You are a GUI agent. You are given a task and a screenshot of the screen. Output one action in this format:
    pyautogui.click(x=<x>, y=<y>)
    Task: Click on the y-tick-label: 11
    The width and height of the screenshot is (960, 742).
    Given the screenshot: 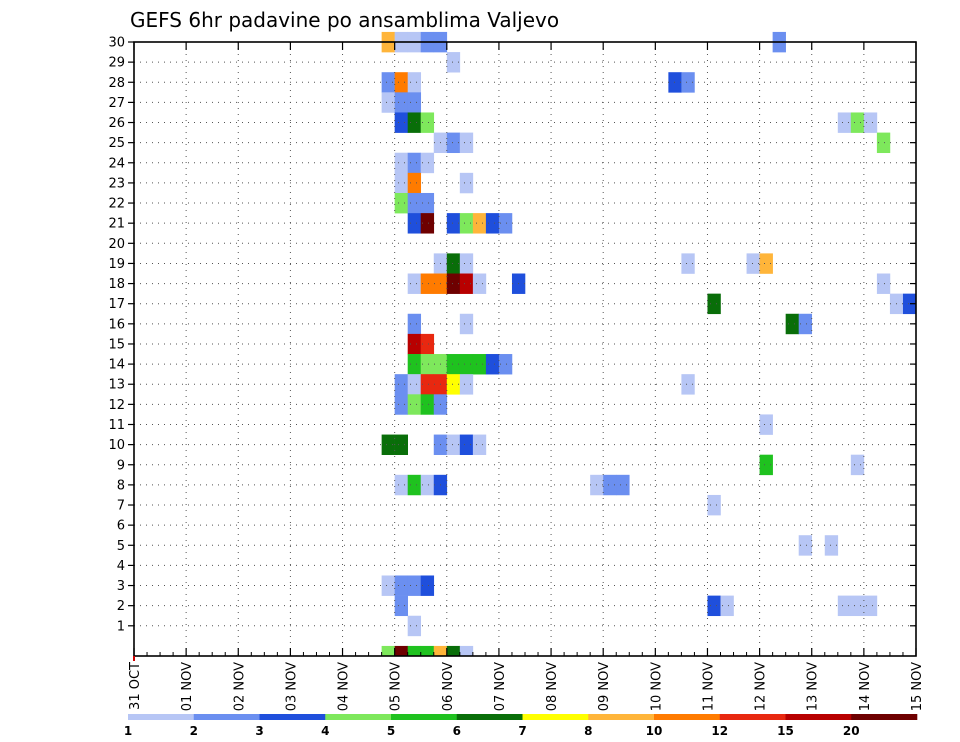 What is the action you would take?
    pyautogui.click(x=116, y=425)
    